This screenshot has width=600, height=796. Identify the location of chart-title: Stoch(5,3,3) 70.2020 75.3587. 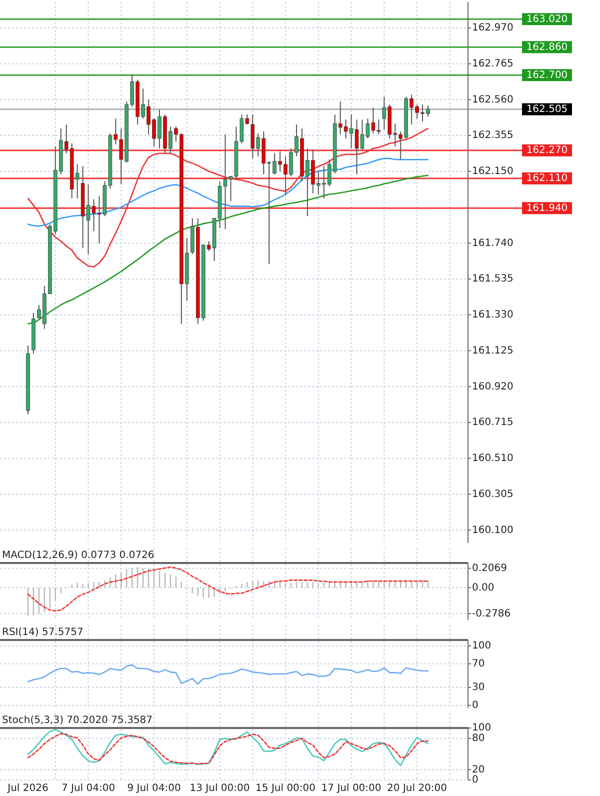
(77, 720).